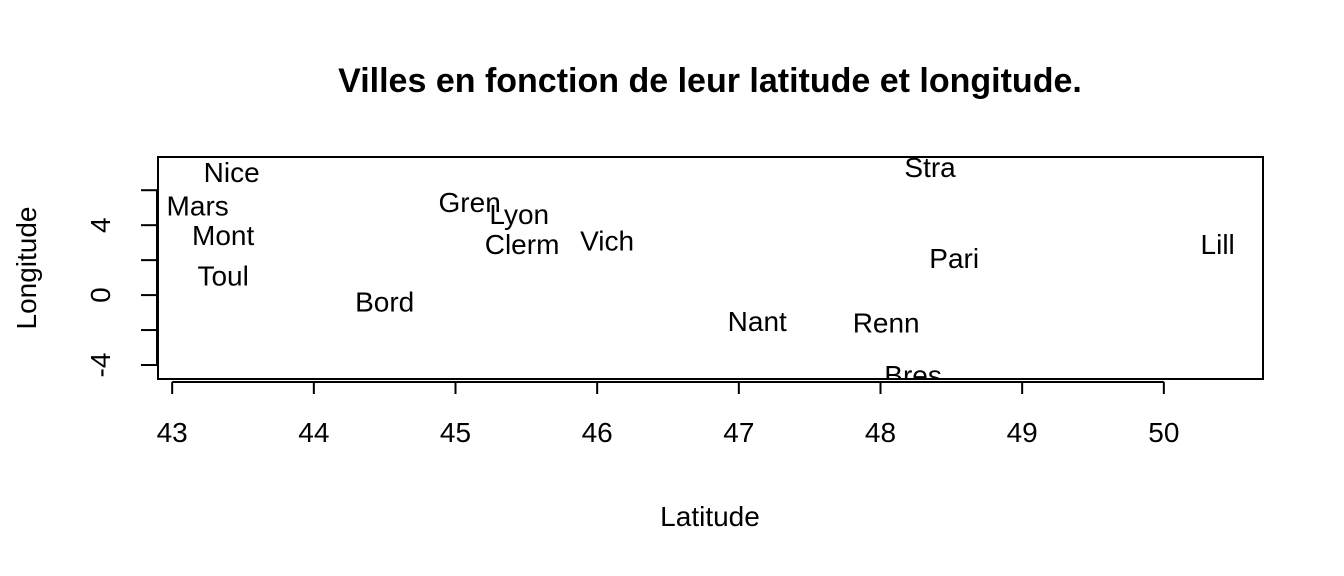 The width and height of the screenshot is (1344, 576). What do you see at coordinates (880, 432) in the screenshot?
I see `x-tick-label: 48` at bounding box center [880, 432].